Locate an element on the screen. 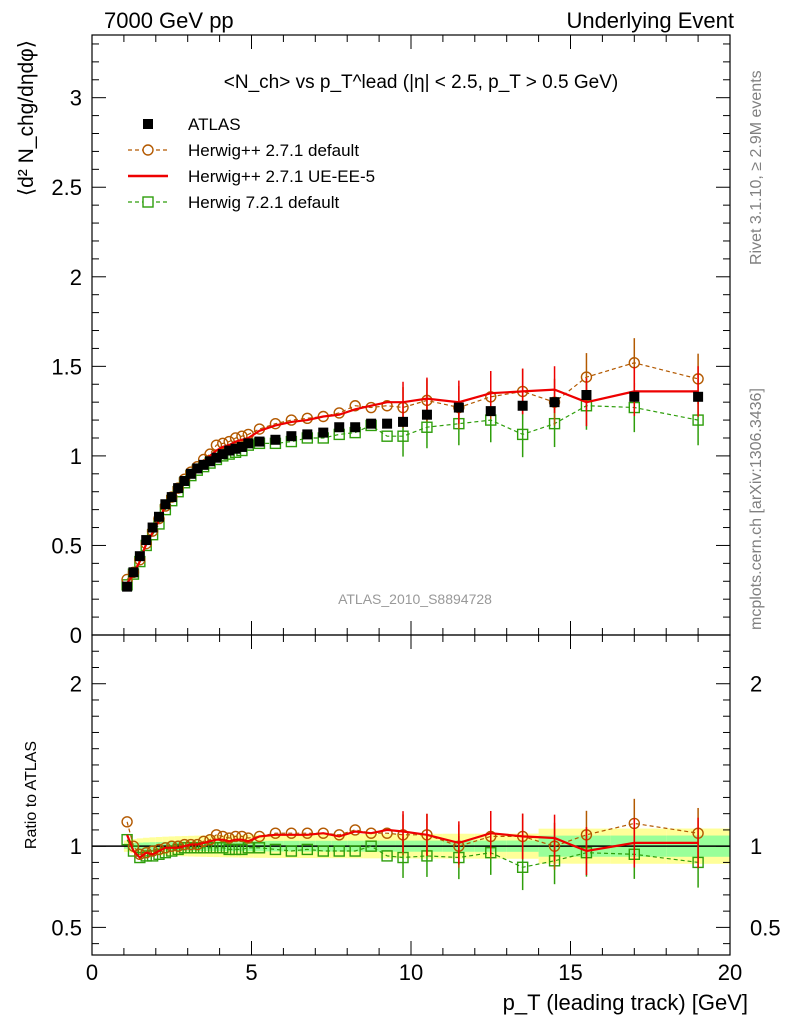 The image size is (786, 1024). y-axis-label: ⟨d² N_chg/dηdφ⟩ is located at coordinates (26, 118).